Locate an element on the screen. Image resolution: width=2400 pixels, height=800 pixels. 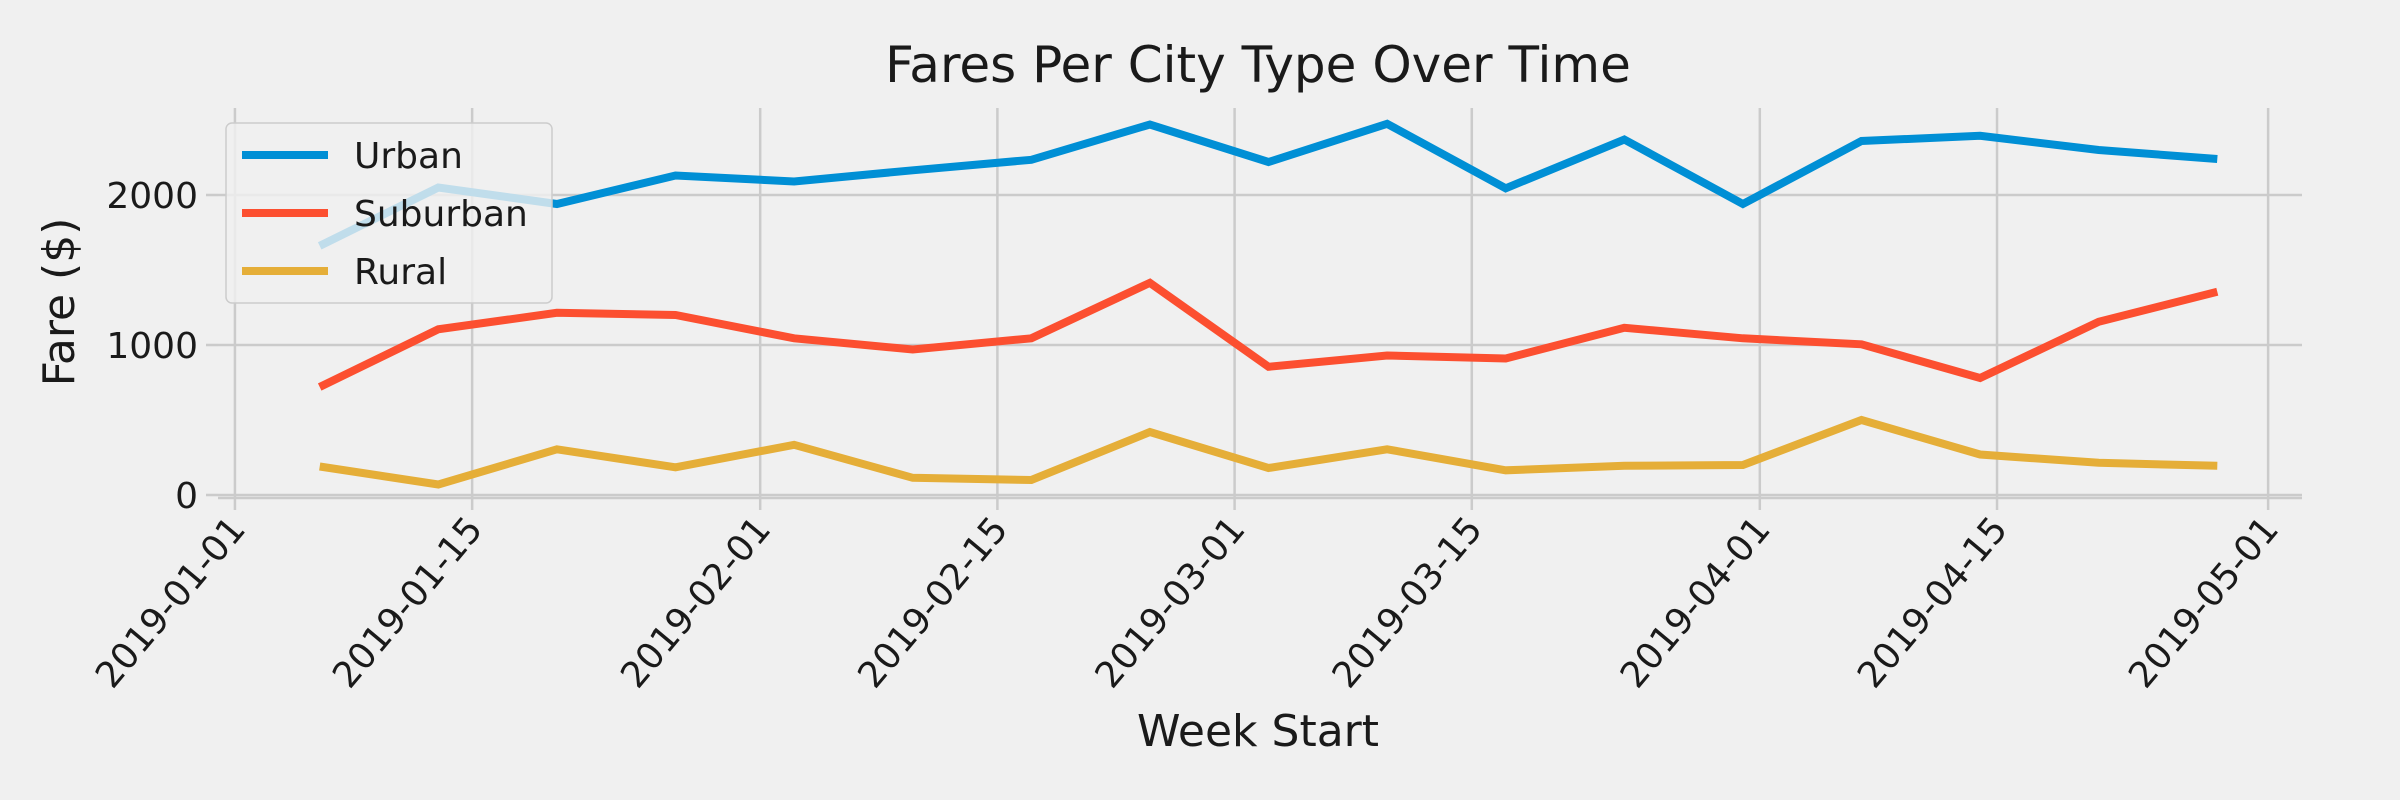
series-line-urban is located at coordinates (1267, 184).